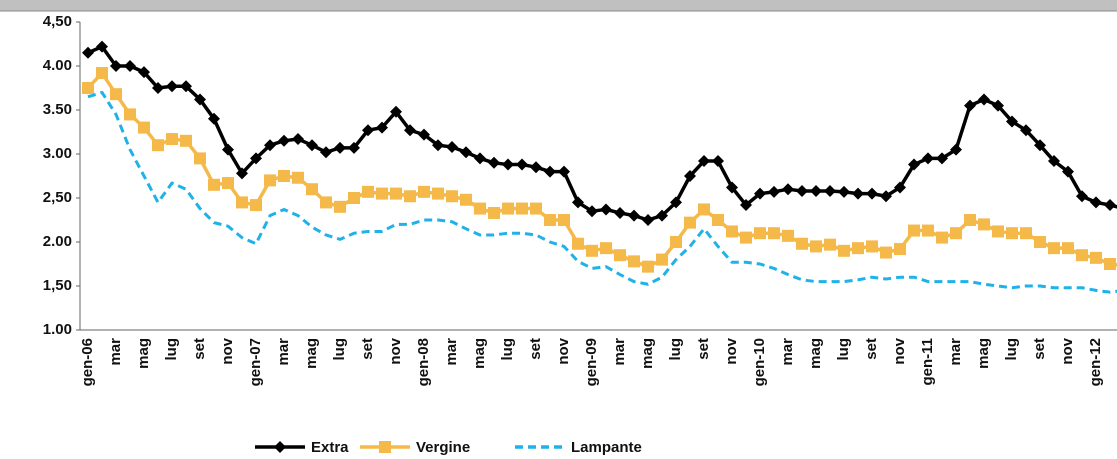 The width and height of the screenshot is (1117, 459). Describe the element at coordinates (423, 362) in the screenshot. I see `x-tick-label: gen-08` at that location.